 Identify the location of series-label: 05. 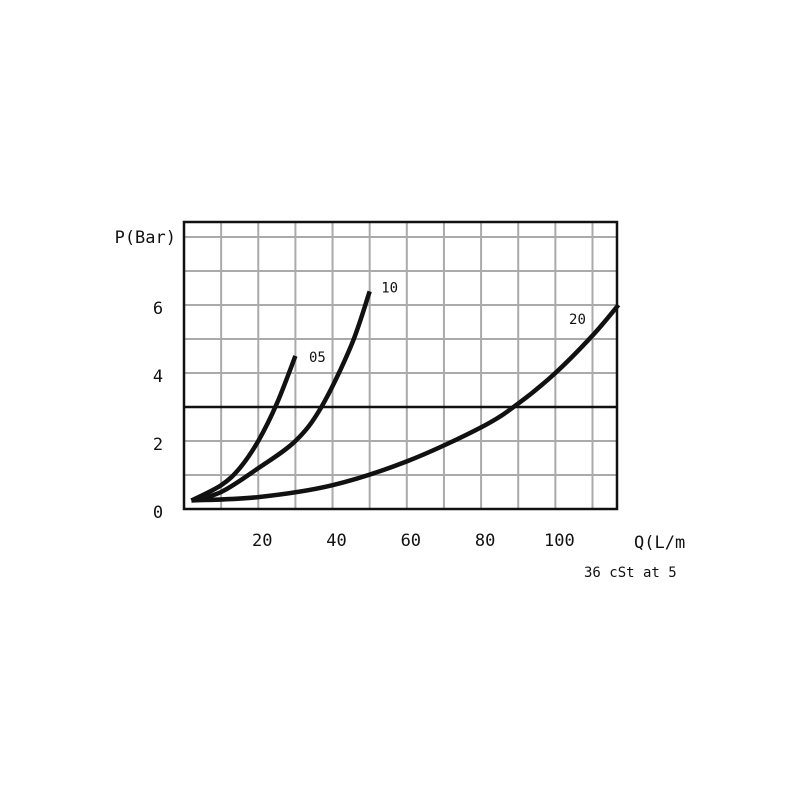
(317, 358).